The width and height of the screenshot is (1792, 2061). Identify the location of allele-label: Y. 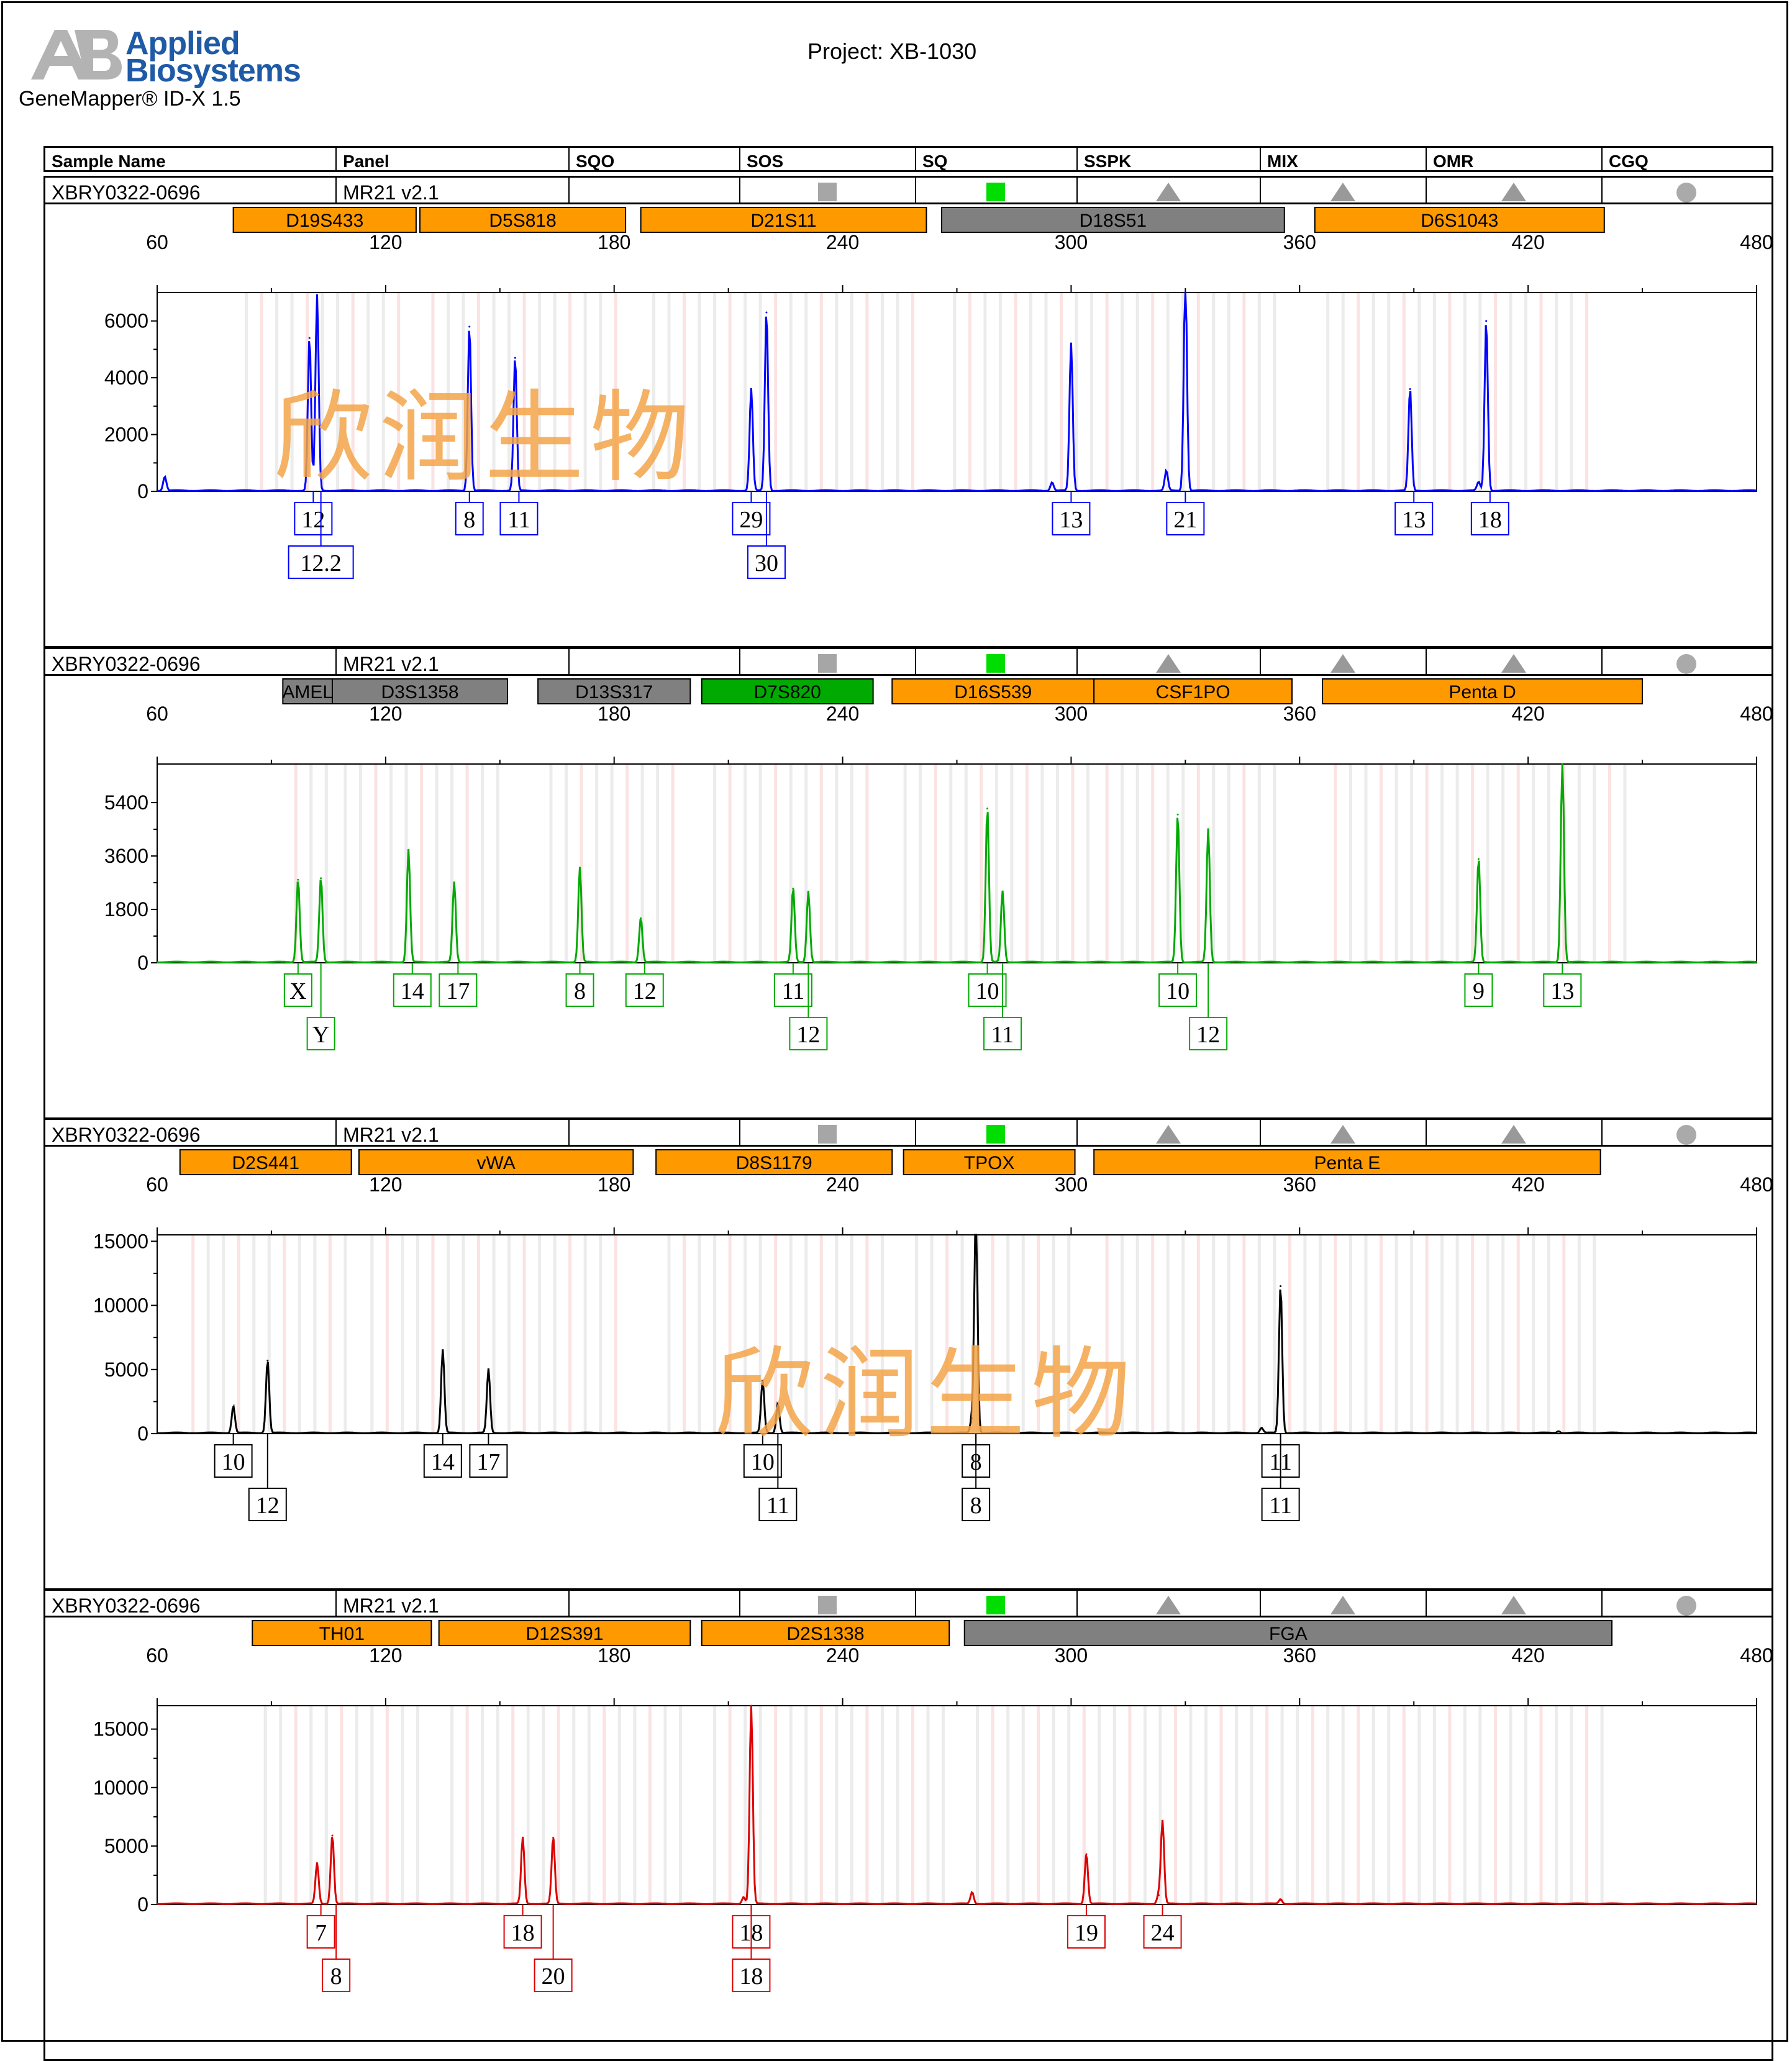
(320, 1006).